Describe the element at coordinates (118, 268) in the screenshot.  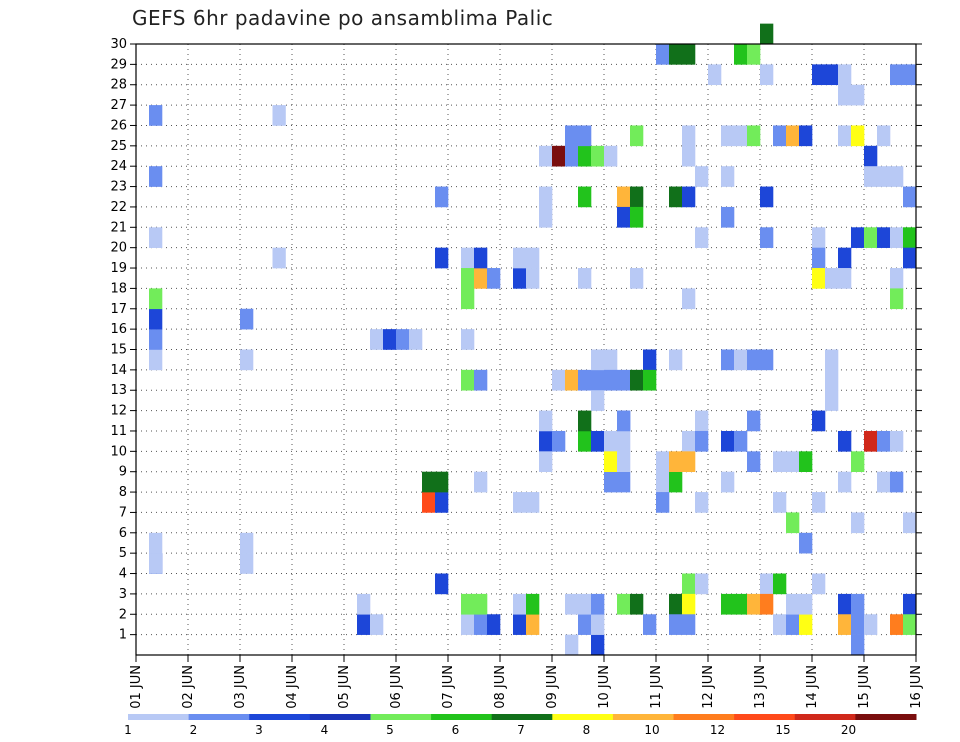
I see `y-tick-label: 19` at that location.